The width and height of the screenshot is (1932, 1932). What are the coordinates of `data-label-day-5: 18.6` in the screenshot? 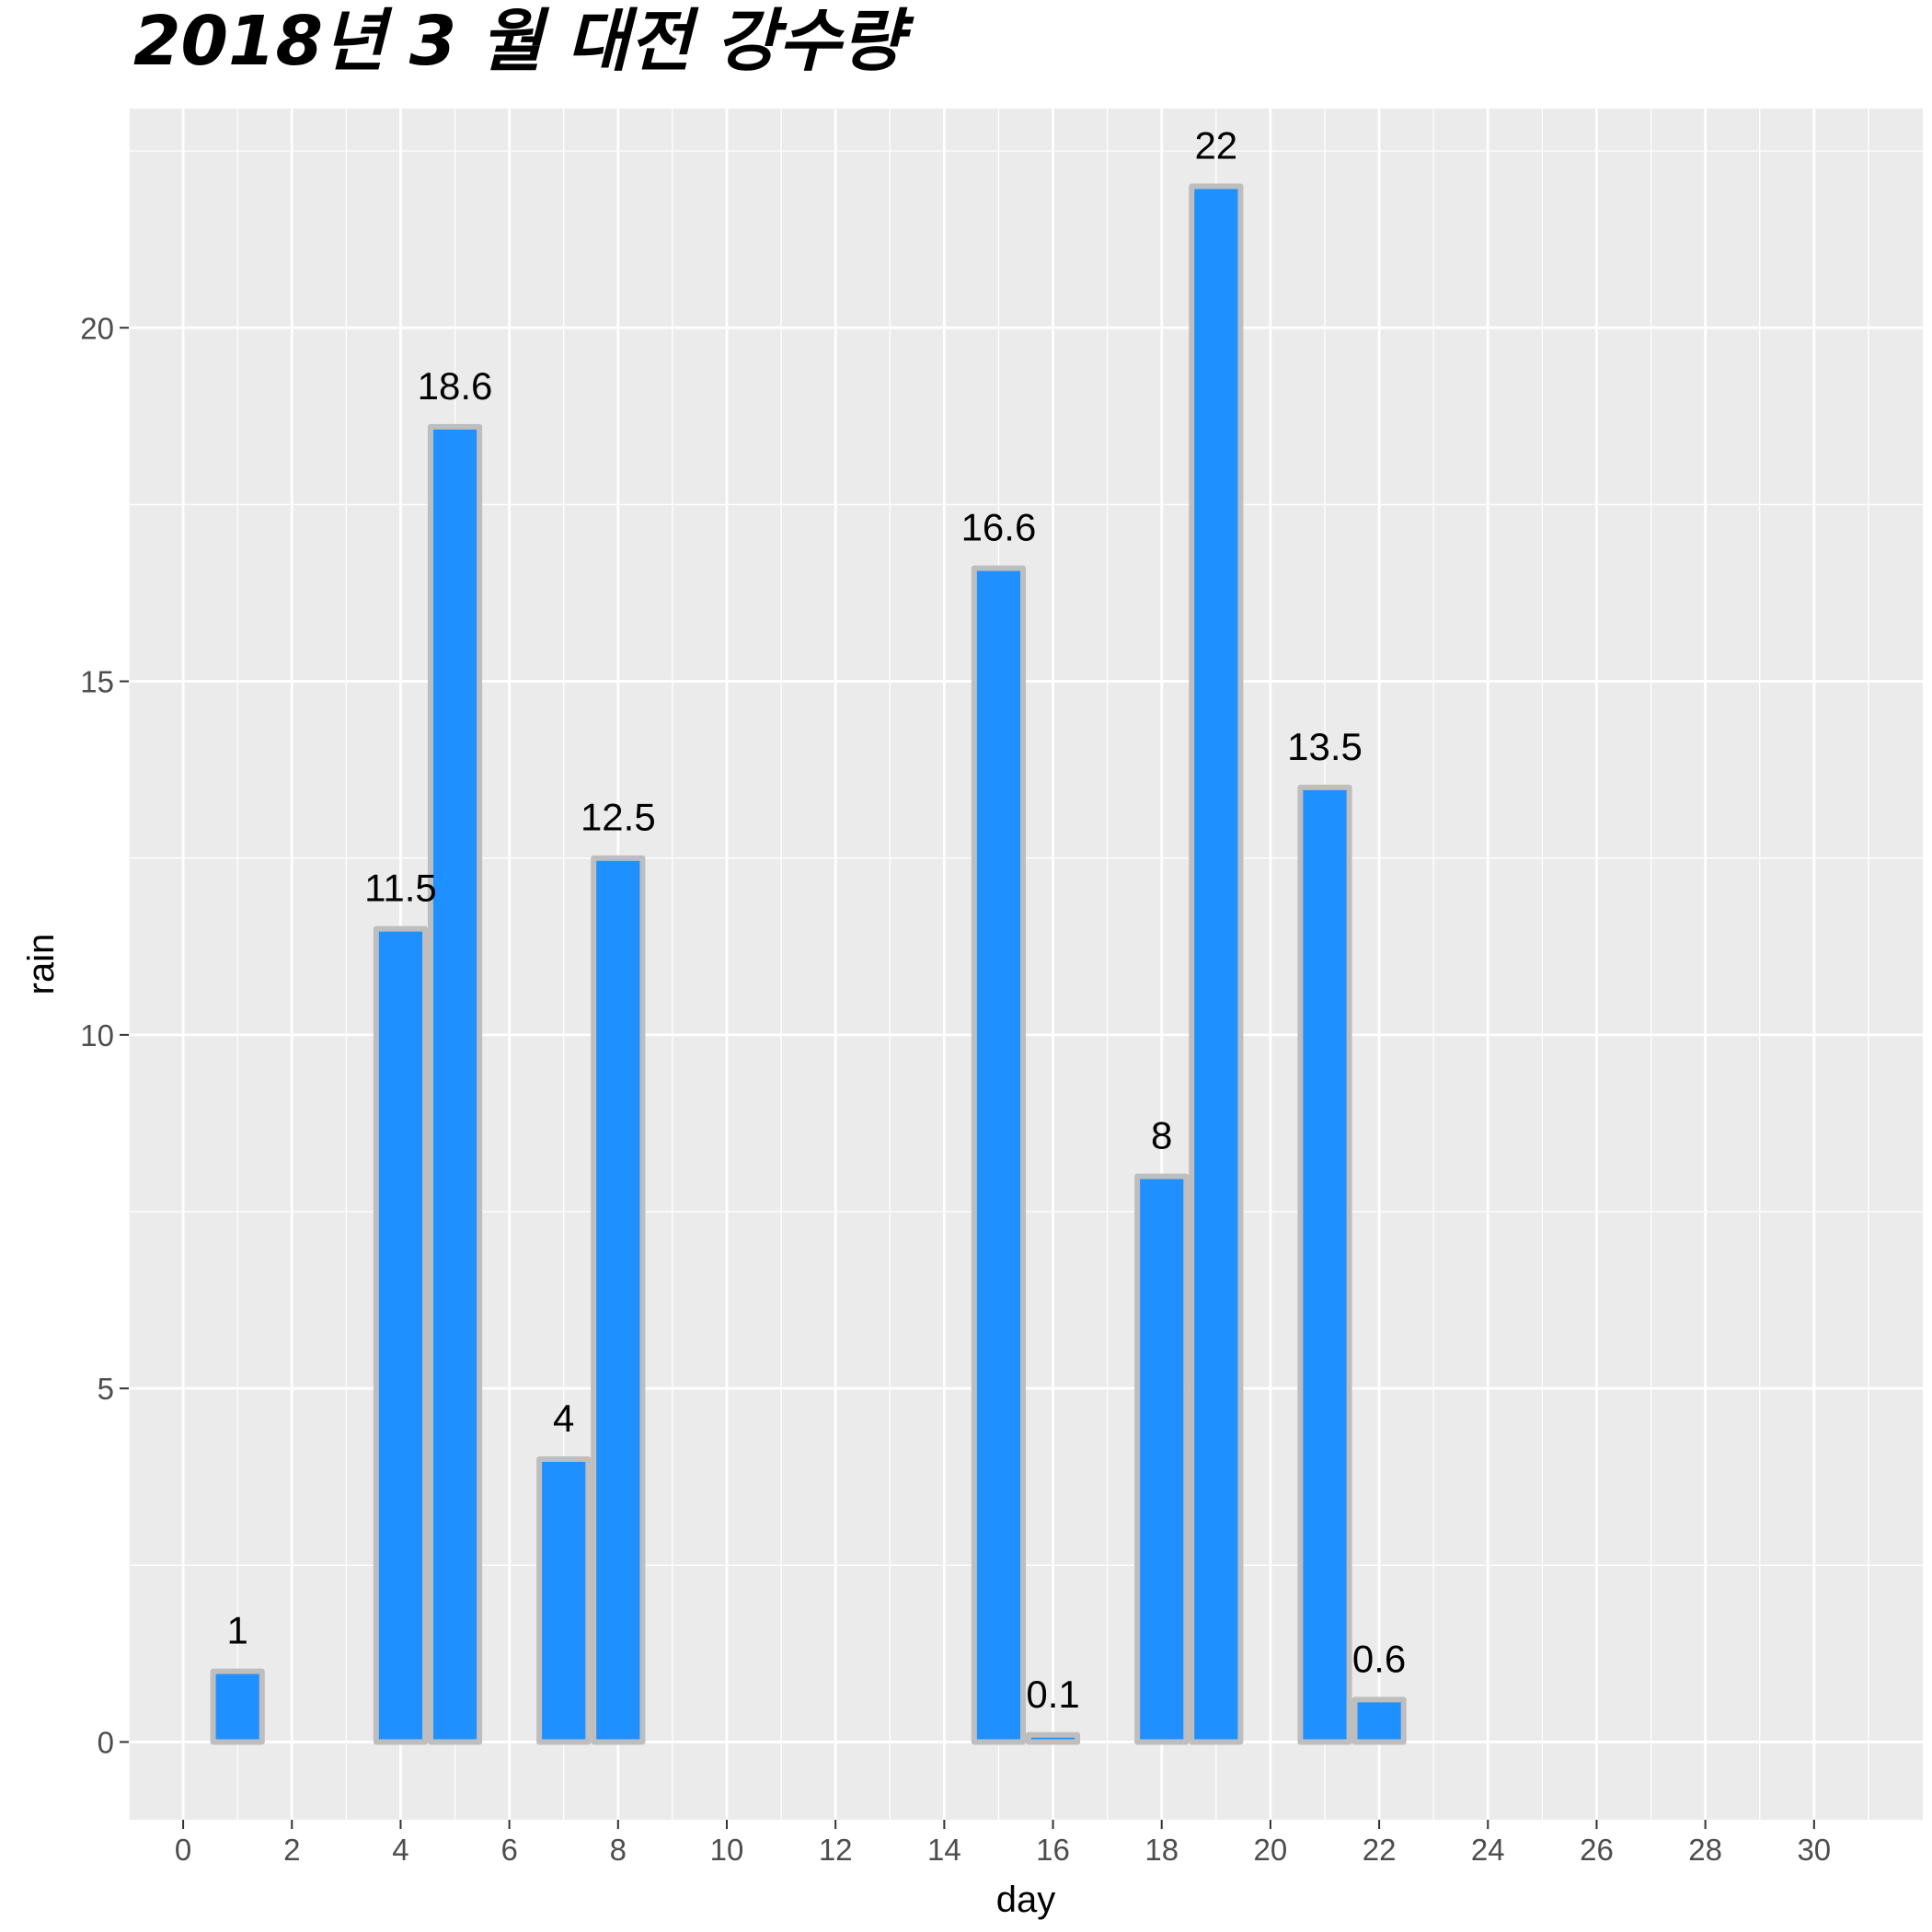 It's located at (455, 386).